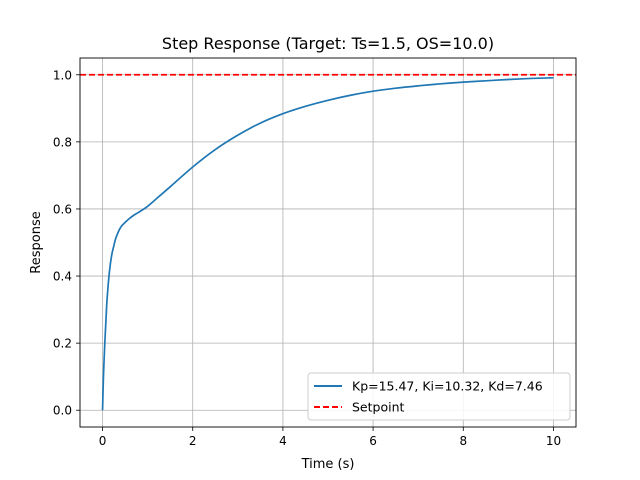  I want to click on x-axis-label: Time (s), so click(328, 464).